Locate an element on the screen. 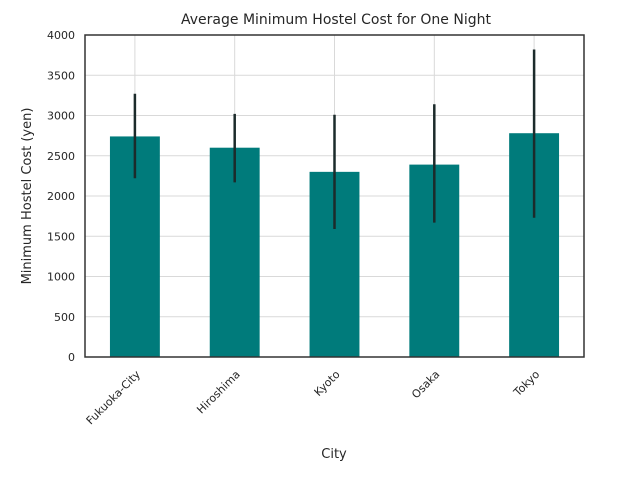  y-tick-label: 500 is located at coordinates (64, 317).